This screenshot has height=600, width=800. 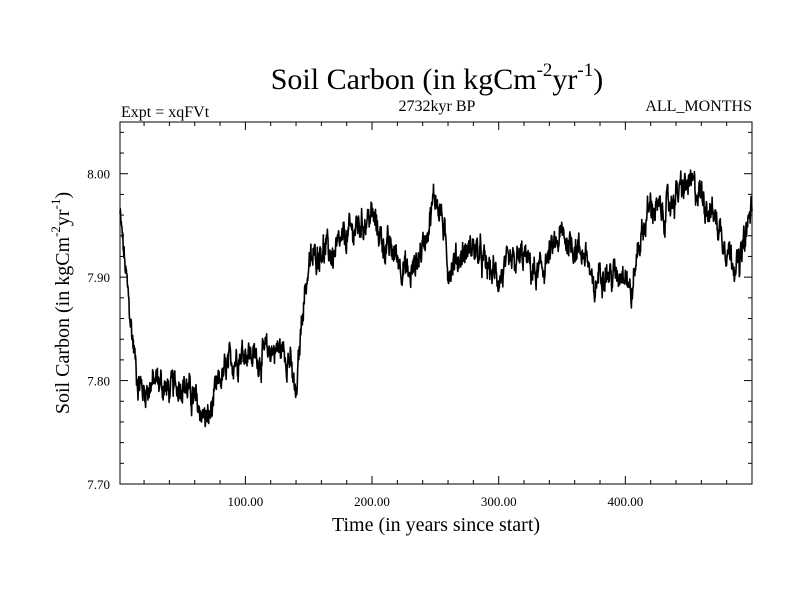 What do you see at coordinates (98, 277) in the screenshot?
I see `y-tick-label: 7.90` at bounding box center [98, 277].